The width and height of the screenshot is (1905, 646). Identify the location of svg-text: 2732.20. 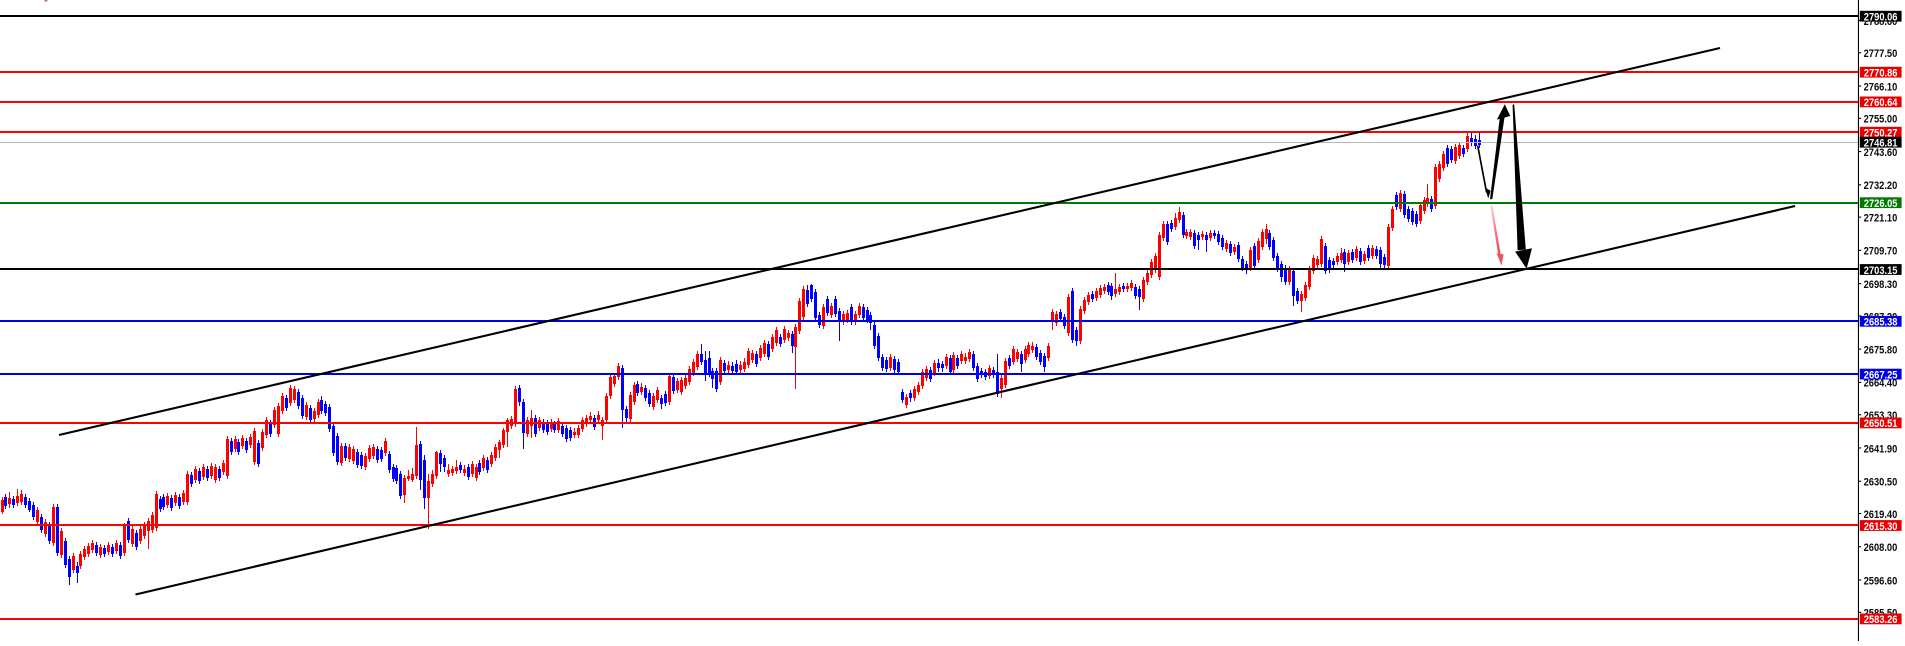
(1881, 186).